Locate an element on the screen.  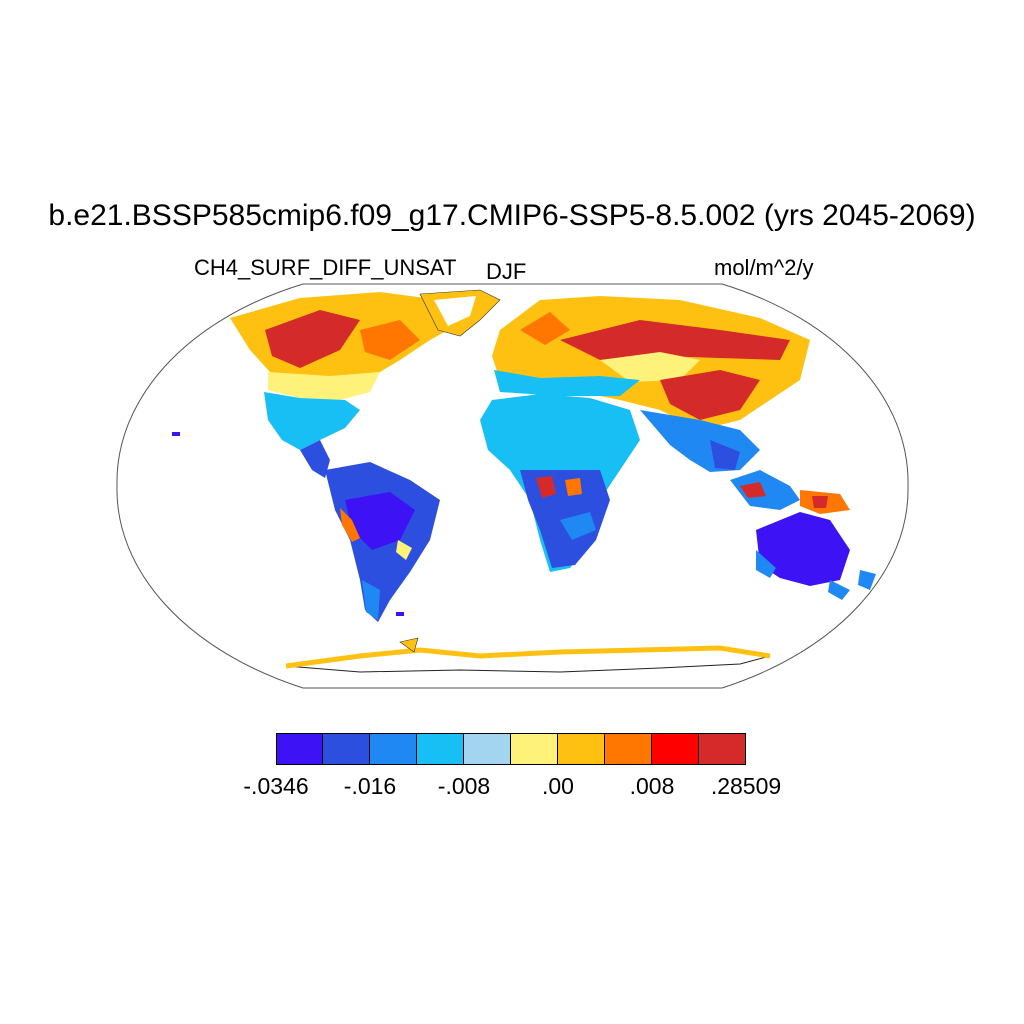
north-america-region is located at coordinates (350, 385).